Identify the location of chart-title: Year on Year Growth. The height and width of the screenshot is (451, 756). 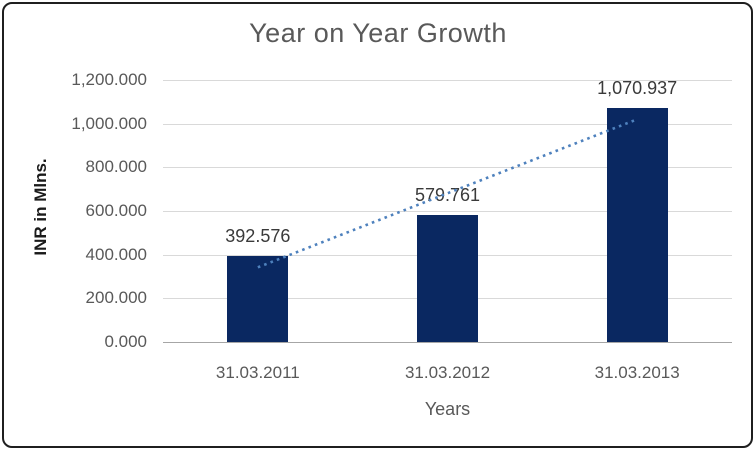
(378, 33).